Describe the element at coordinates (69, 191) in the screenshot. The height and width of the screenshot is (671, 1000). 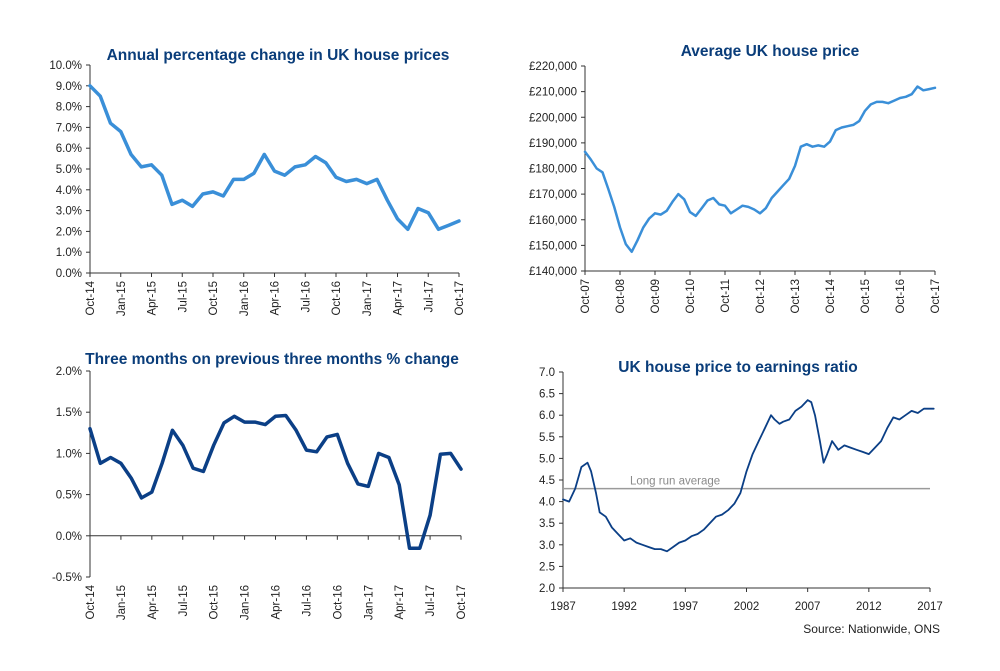
I see `y-tick-label: 4.0%` at that location.